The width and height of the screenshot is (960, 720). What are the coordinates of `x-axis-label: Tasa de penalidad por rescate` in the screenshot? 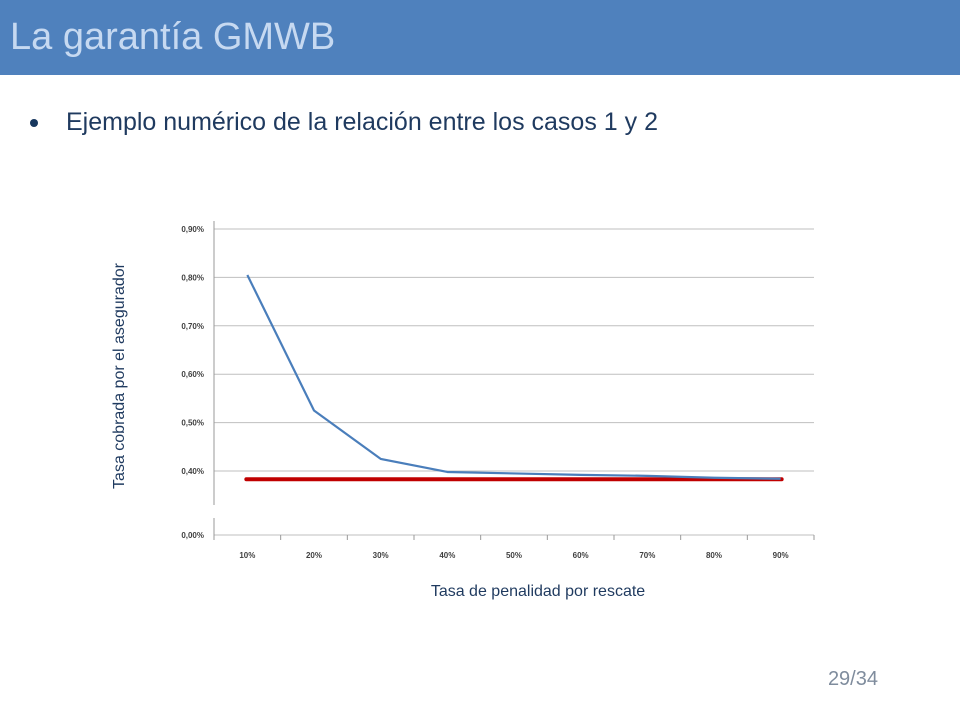 It's located at (538, 591).